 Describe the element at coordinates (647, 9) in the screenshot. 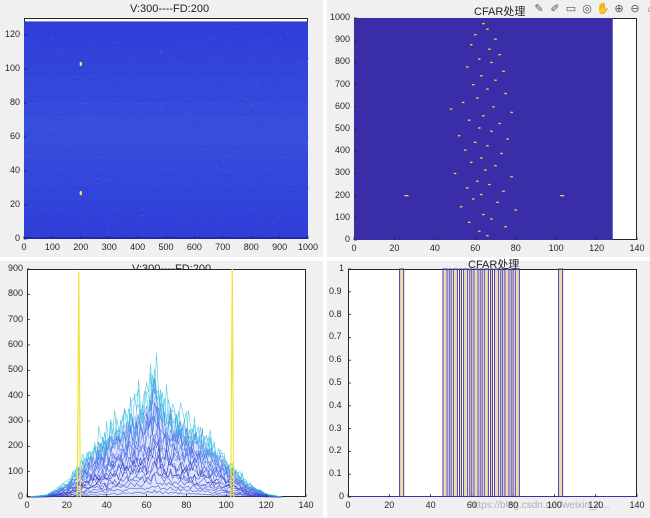

I see `home-icon: ⌂` at that location.